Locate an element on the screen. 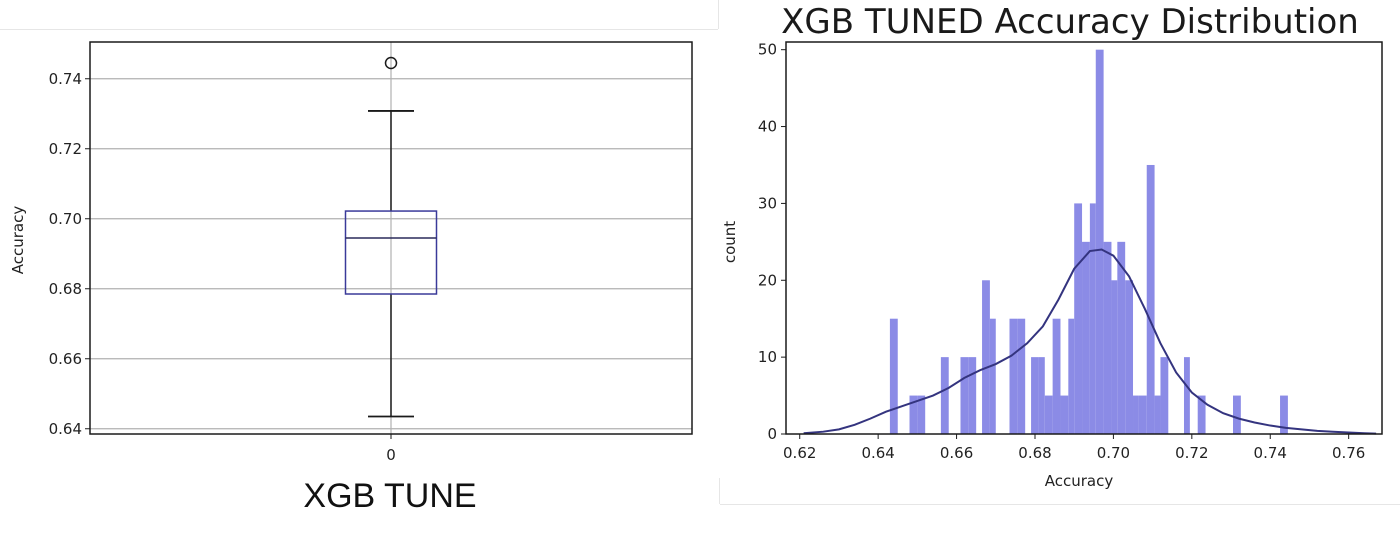 This screenshot has height=536, width=1400. boxplot-y-tick-label: 0.72 is located at coordinates (65, 149).